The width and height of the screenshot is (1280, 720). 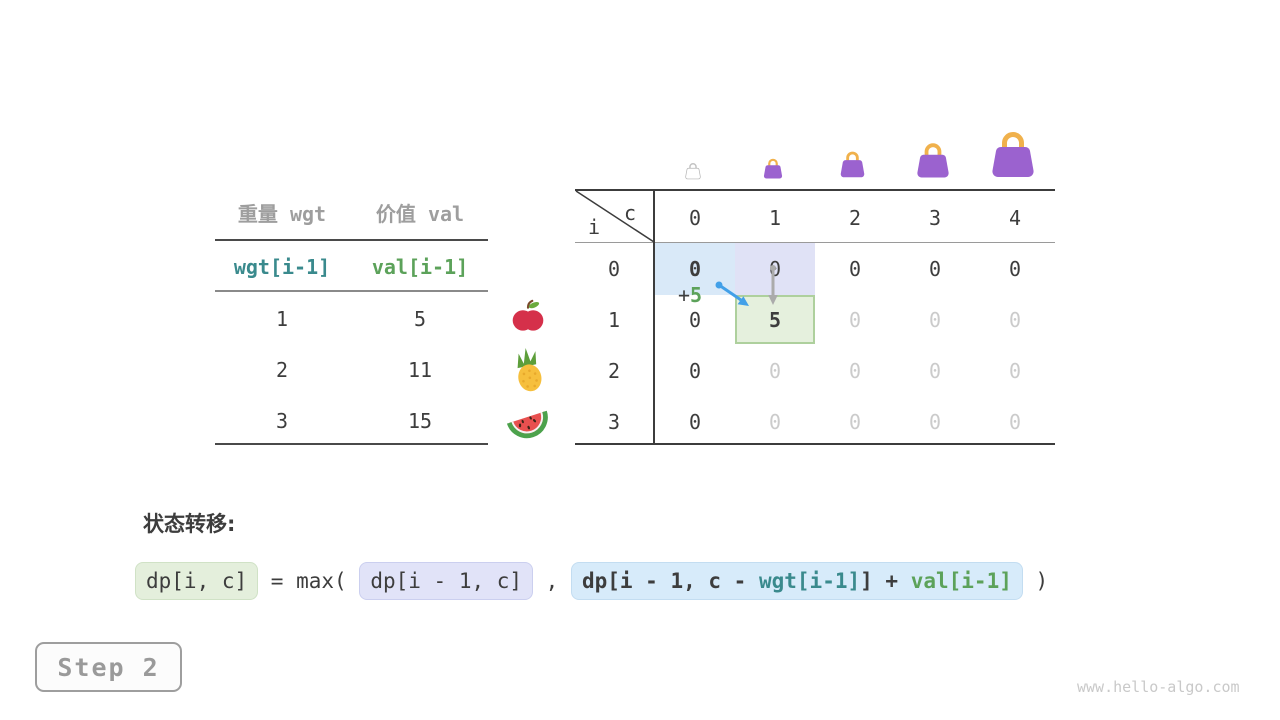 I want to click on dp-col-header-4: 4, so click(x=1015, y=218).